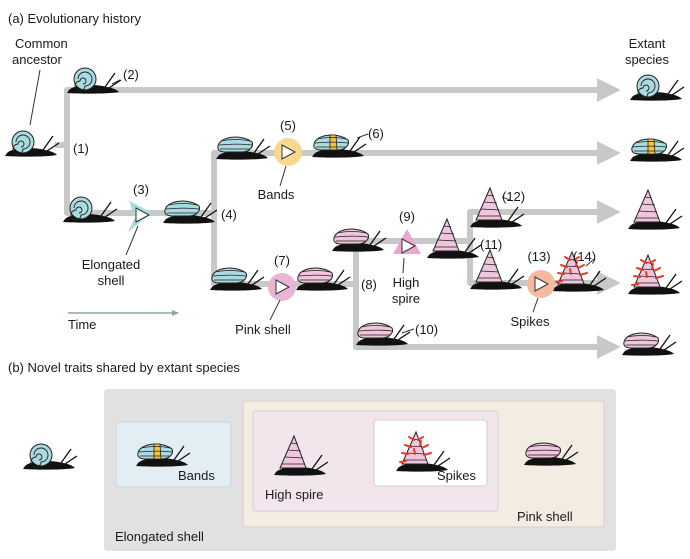  Describe the element at coordinates (407, 216) in the screenshot. I see `node-label-9: (9)` at that location.